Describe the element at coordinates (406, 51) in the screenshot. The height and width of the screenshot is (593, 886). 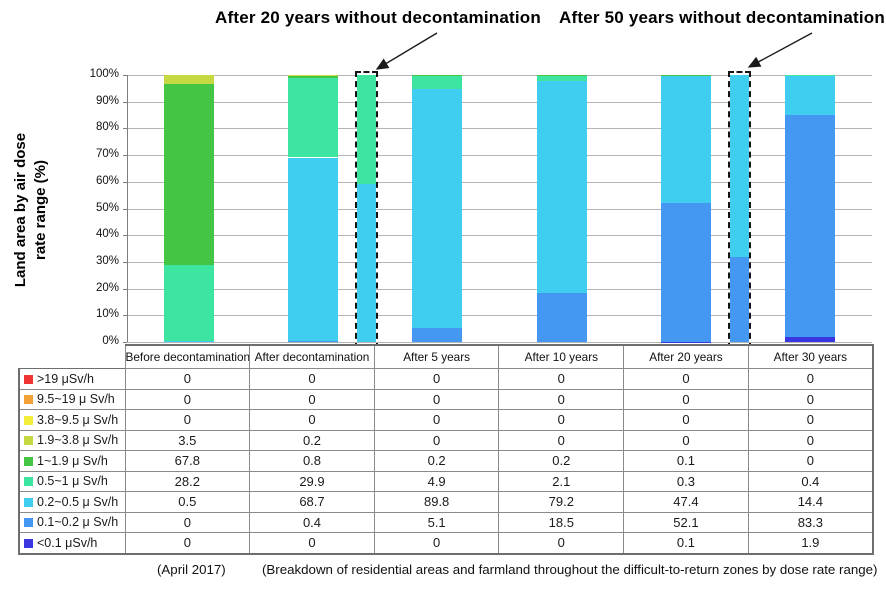
I see `arrow-to-20yr-bar` at that location.